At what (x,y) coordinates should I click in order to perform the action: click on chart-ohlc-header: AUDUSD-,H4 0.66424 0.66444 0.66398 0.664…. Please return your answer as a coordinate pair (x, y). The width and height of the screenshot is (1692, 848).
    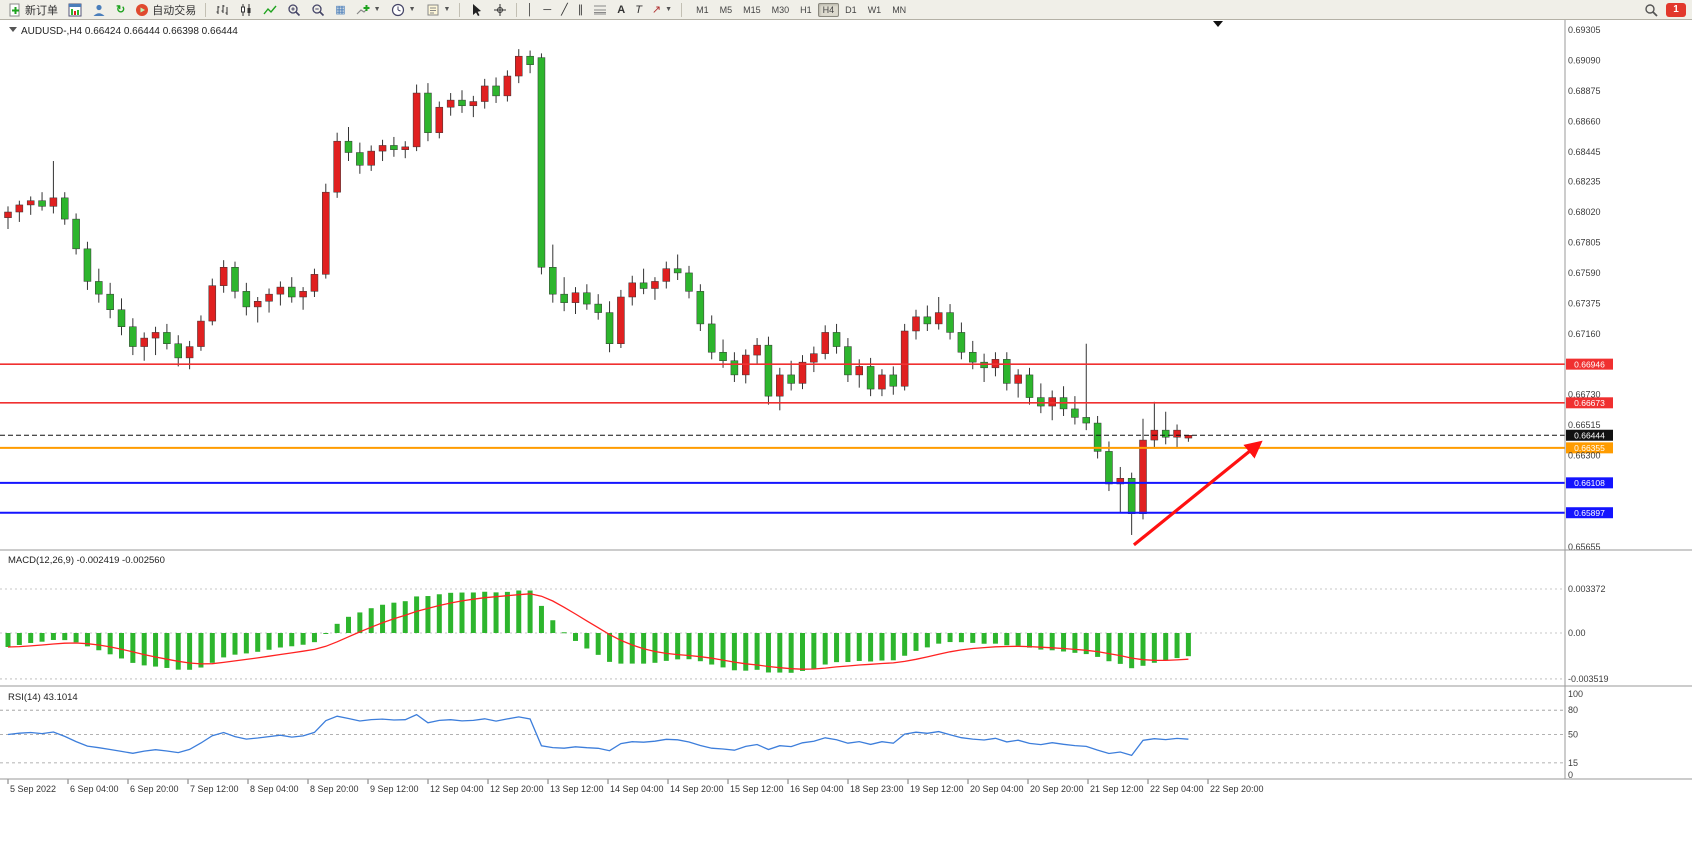
    Looking at the image, I should click on (123, 31).